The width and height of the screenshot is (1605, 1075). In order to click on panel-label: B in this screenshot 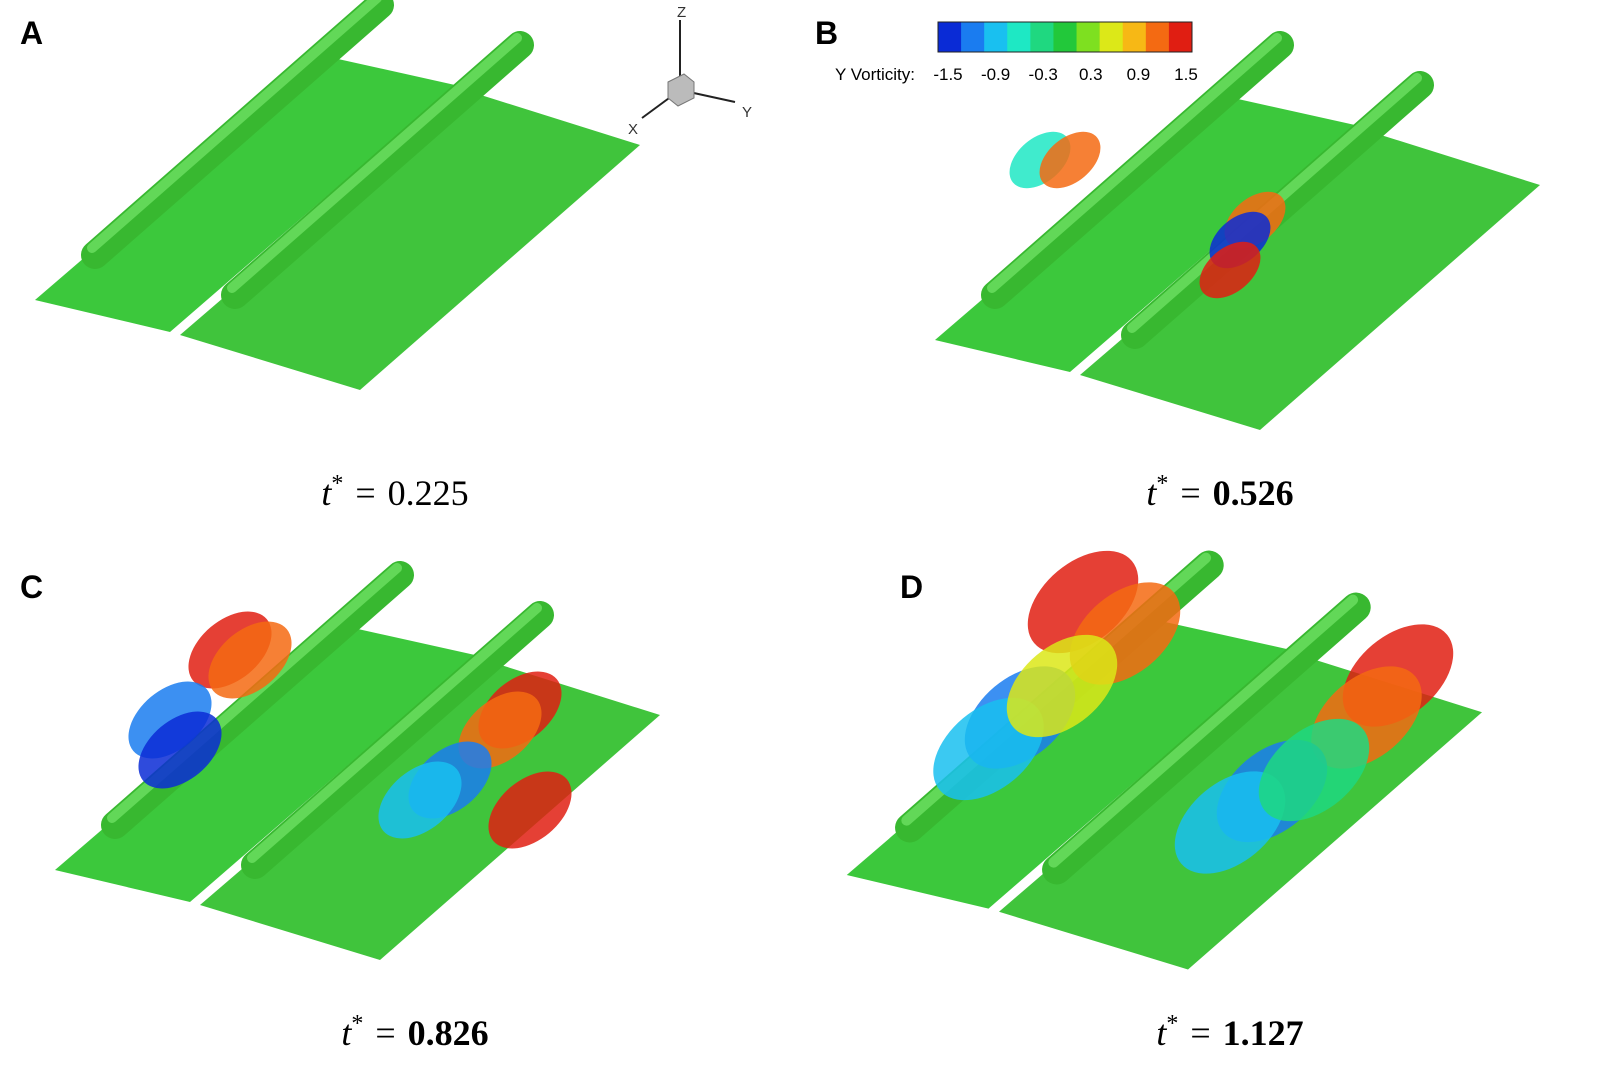, I will do `click(826, 33)`.